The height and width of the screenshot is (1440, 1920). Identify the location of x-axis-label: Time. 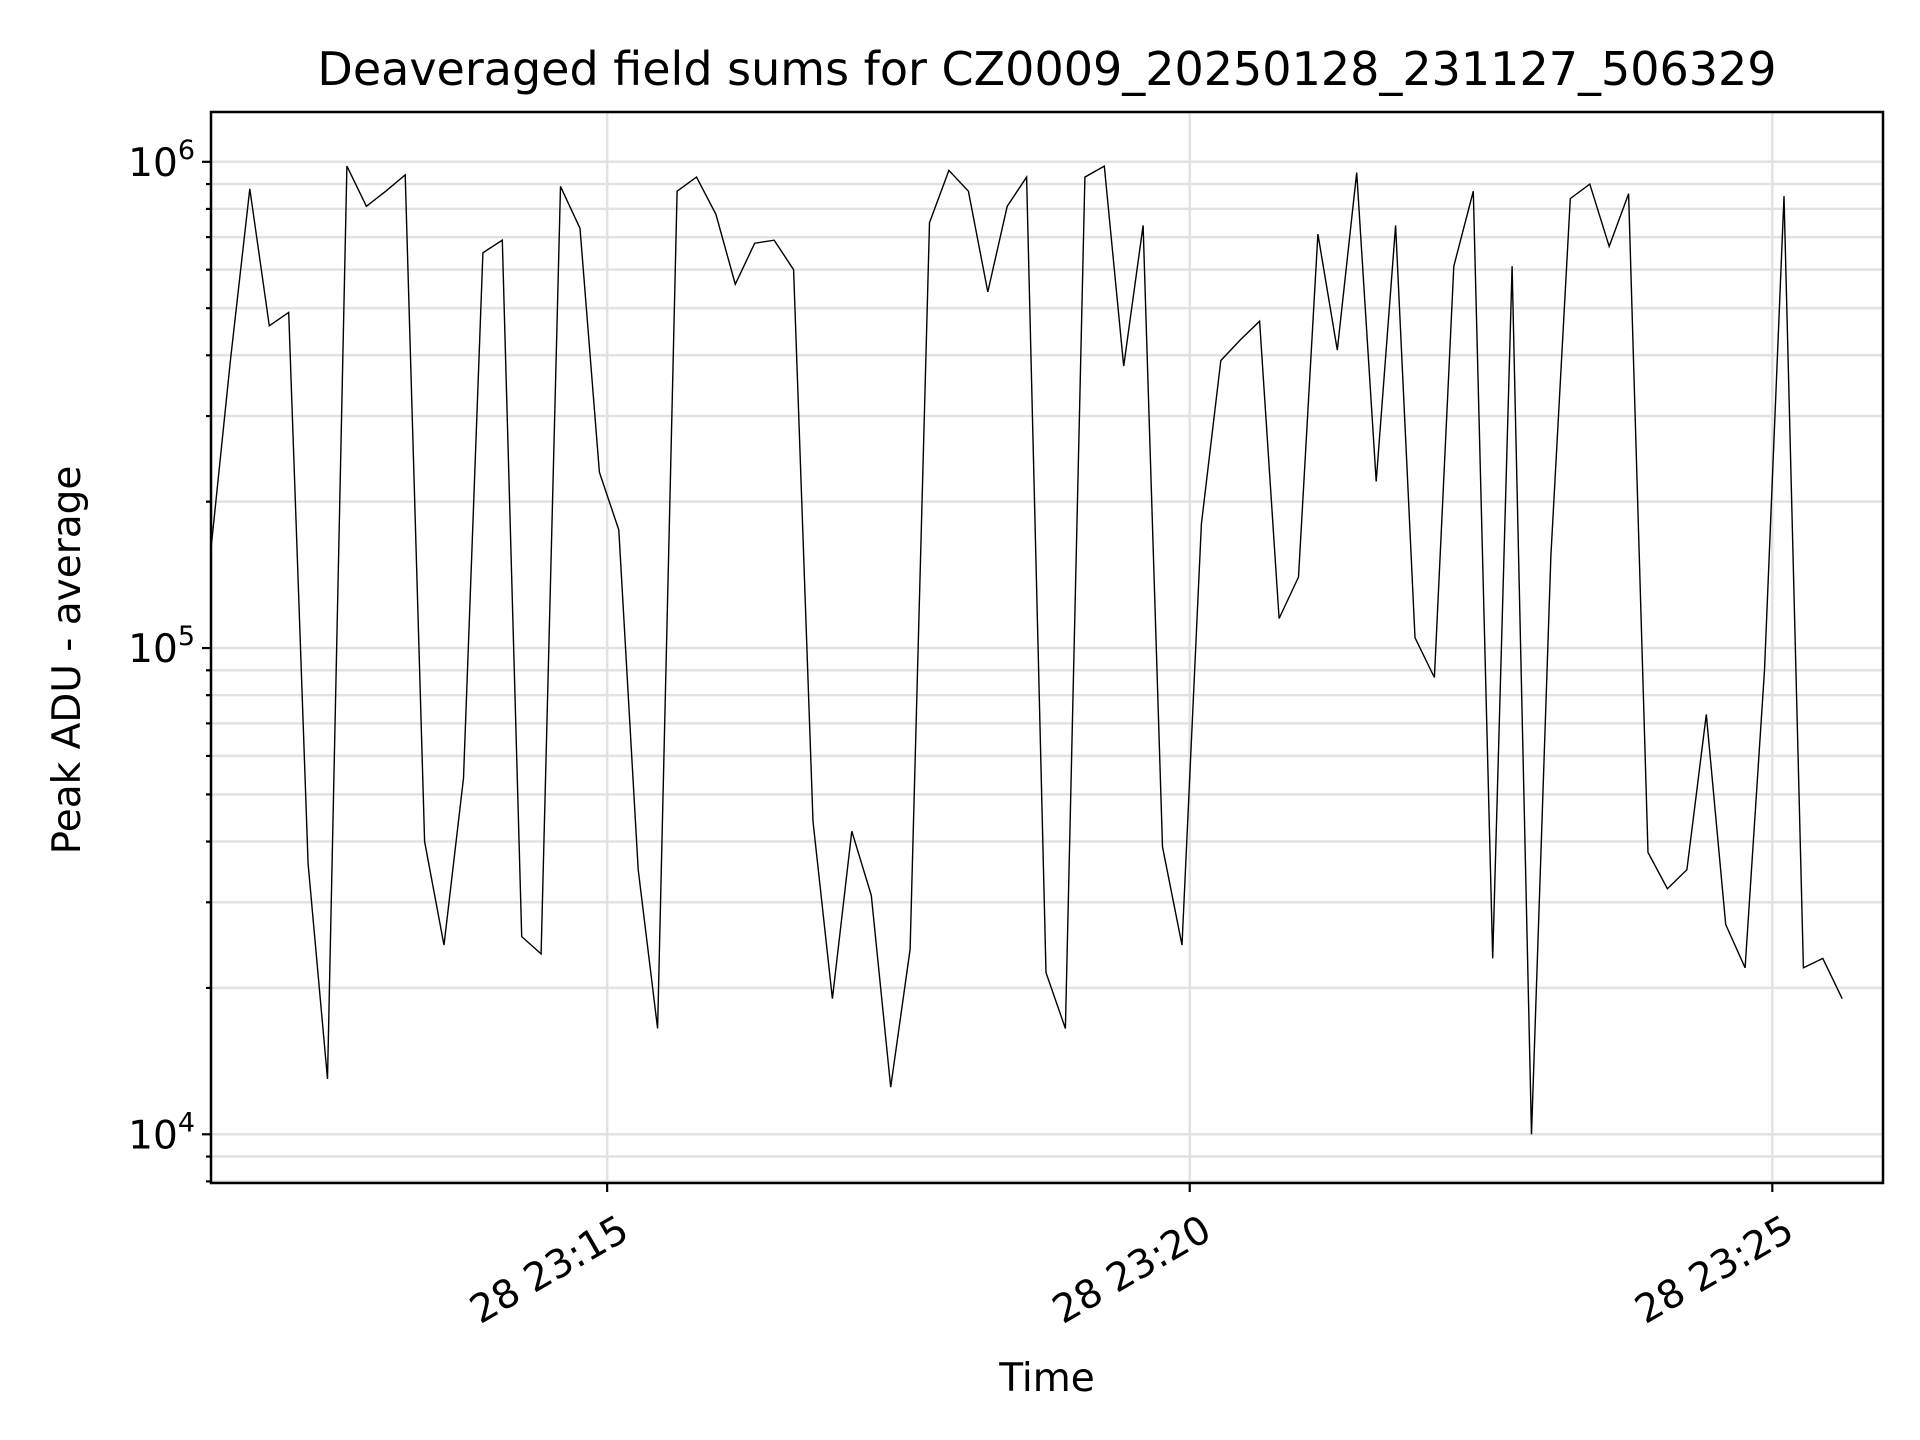
(1046, 1378).